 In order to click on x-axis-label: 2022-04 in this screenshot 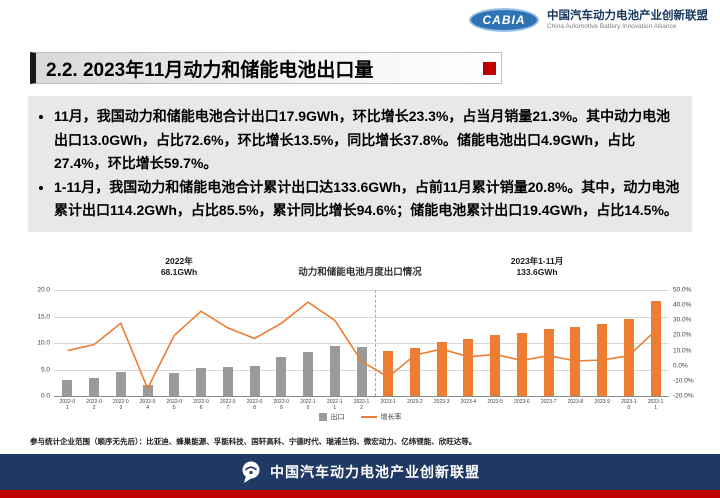, I will do `click(147, 405)`.